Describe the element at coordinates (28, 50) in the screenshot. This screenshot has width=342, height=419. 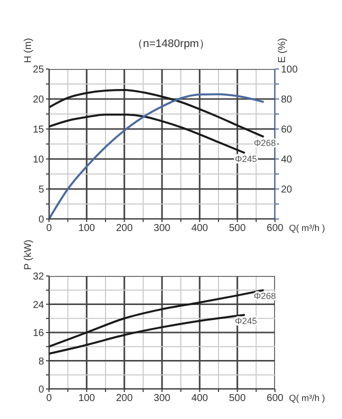
I see `y-axis-title: H (m)` at that location.